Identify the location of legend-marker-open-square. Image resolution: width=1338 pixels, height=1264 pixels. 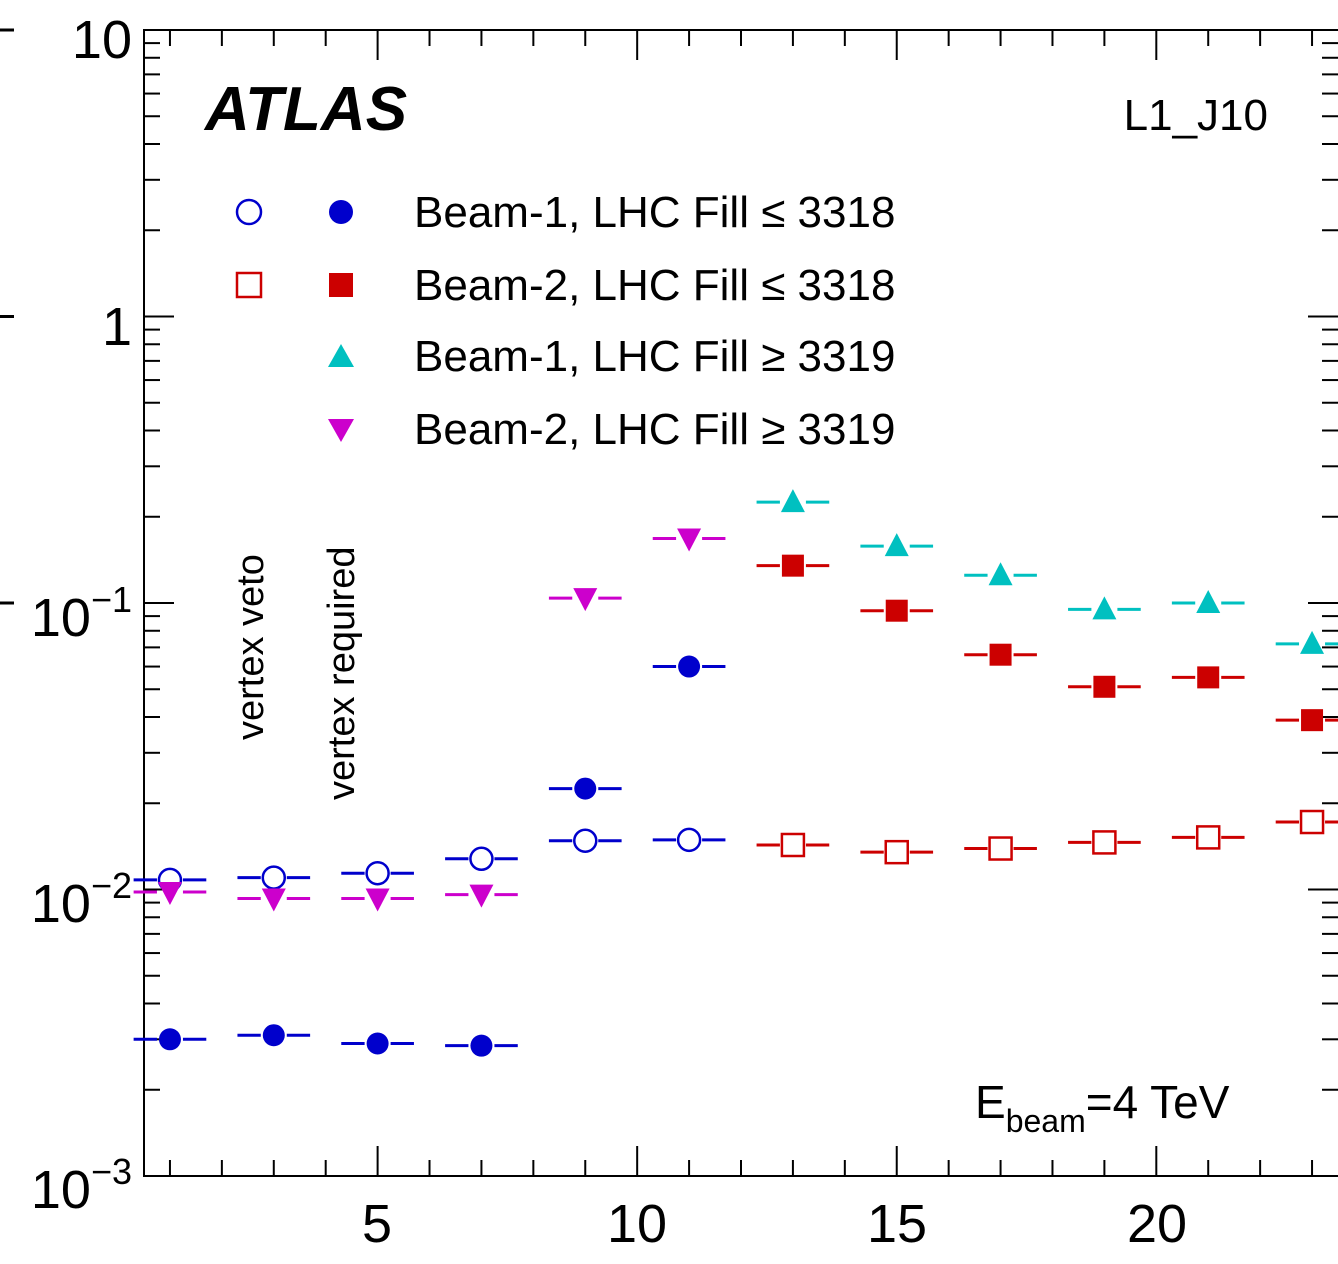
(249, 285).